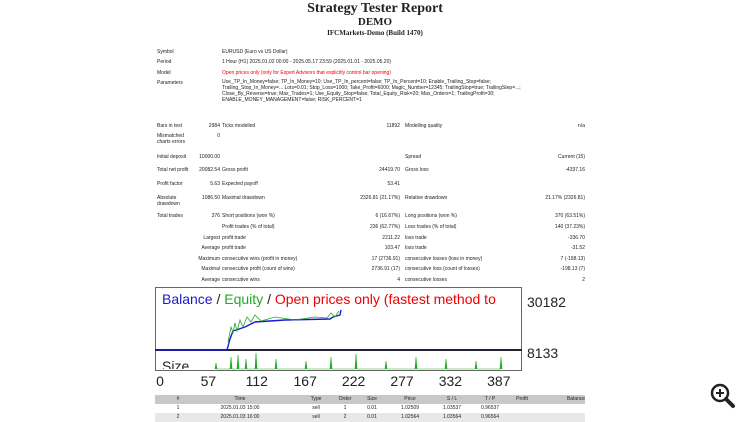 The height and width of the screenshot is (422, 750). I want to click on table-cell: 1.03564, so click(452, 417).